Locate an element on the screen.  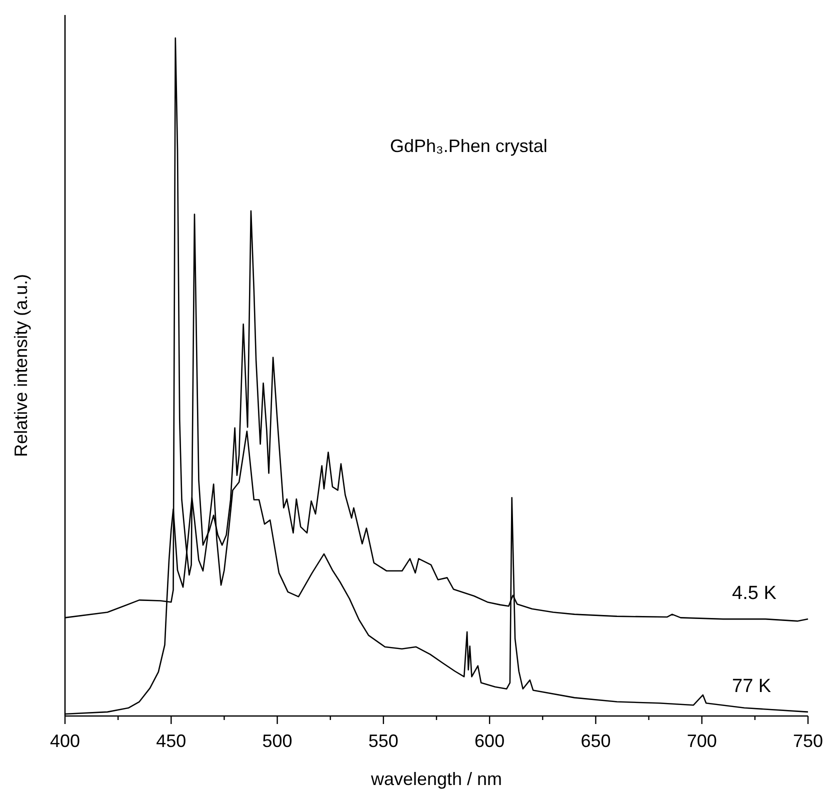
y-axis-title: Relative intensity (a.u.) is located at coordinates (21, 366).